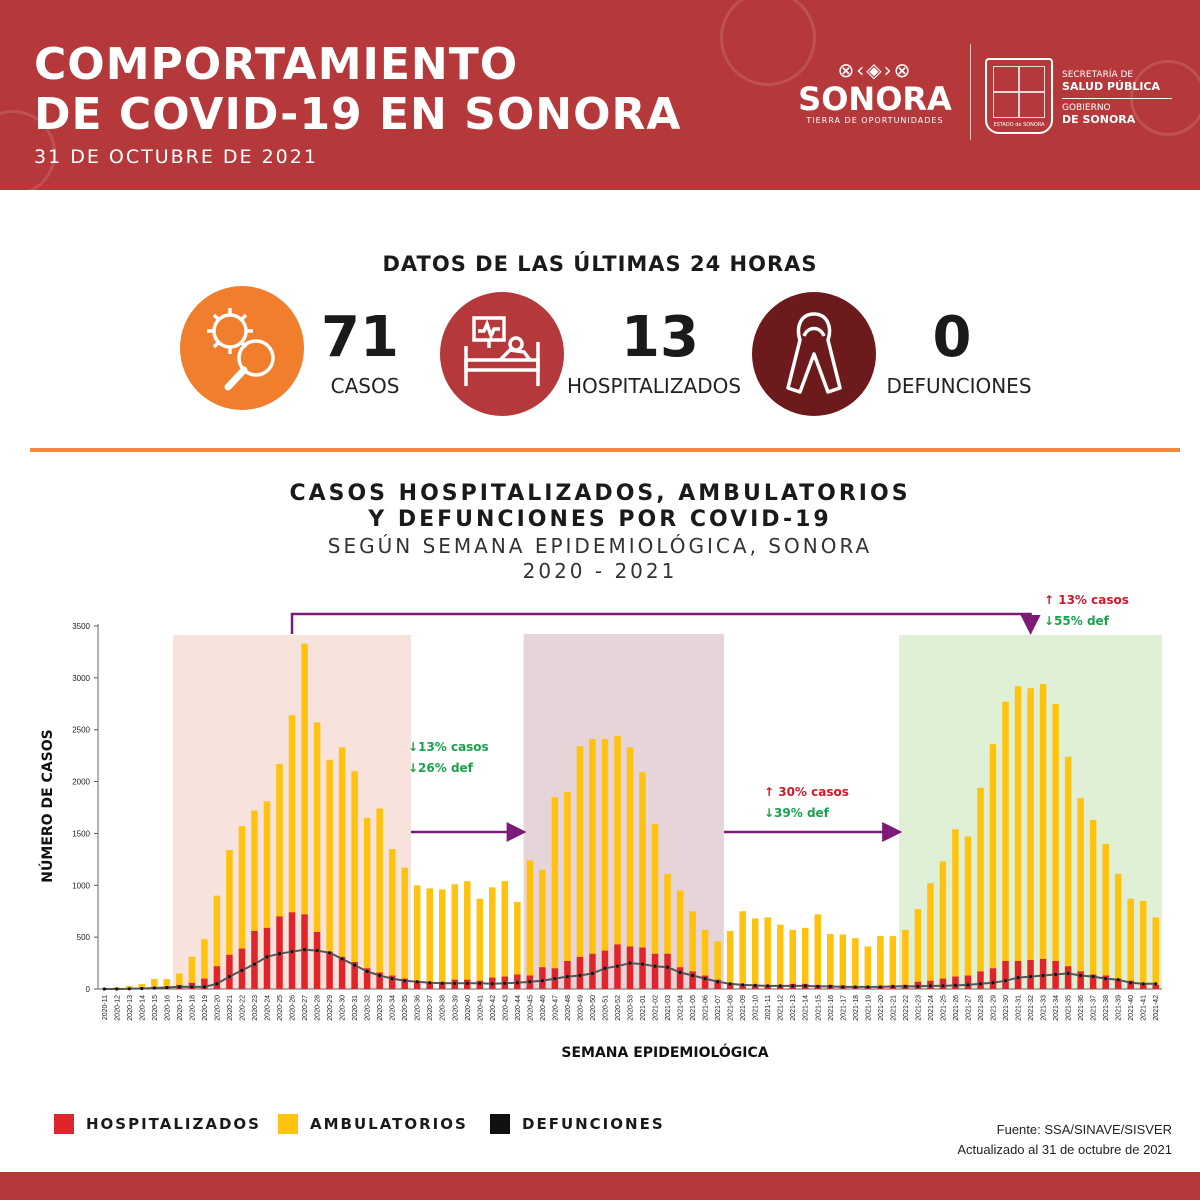 Image resolution: width=1200 pixels, height=1200 pixels. Describe the element at coordinates (543, 1008) in the screenshot. I see `x-tick-label: 2020-46` at that location.